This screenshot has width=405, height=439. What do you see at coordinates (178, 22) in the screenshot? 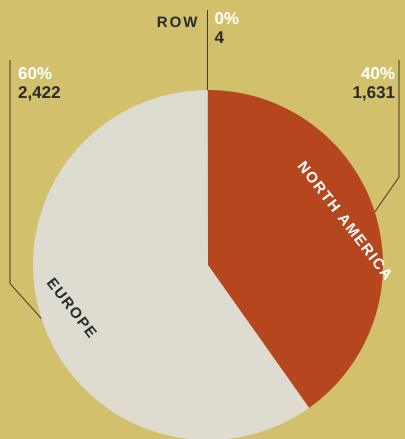
I see `slice-label: ROW` at bounding box center [178, 22].